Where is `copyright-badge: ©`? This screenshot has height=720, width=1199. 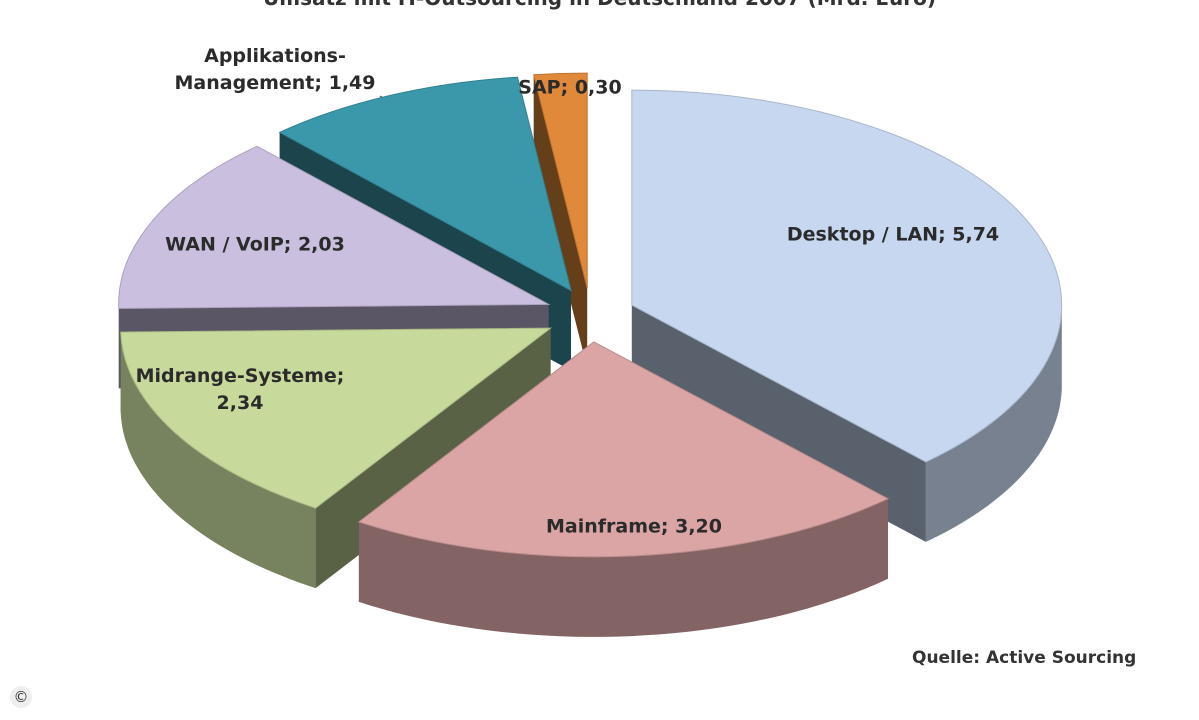
copyright-badge: © is located at coordinates (21, 697).